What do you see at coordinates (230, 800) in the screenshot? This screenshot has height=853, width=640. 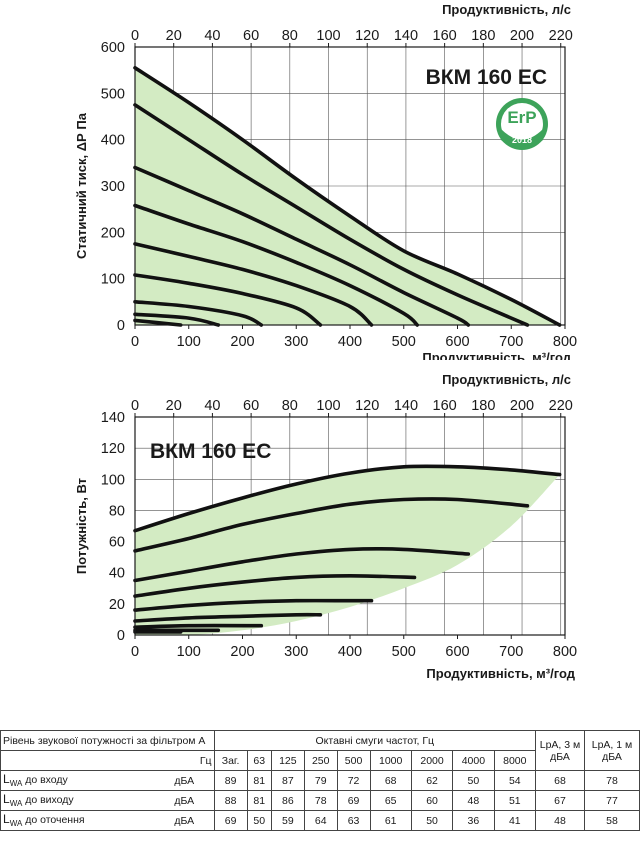 I see `table-cell: 88` at bounding box center [230, 800].